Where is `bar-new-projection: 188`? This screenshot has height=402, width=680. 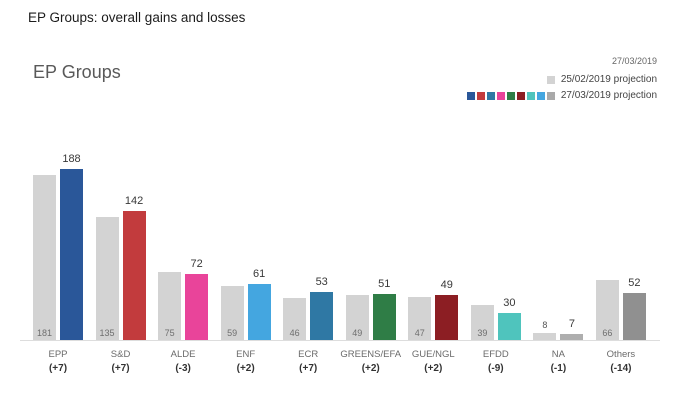
bar-new-projection: 188 is located at coordinates (71, 246).